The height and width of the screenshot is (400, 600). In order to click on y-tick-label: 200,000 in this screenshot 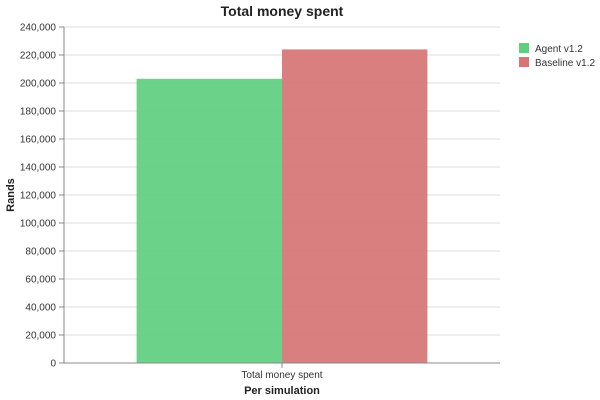, I will do `click(38, 84)`.